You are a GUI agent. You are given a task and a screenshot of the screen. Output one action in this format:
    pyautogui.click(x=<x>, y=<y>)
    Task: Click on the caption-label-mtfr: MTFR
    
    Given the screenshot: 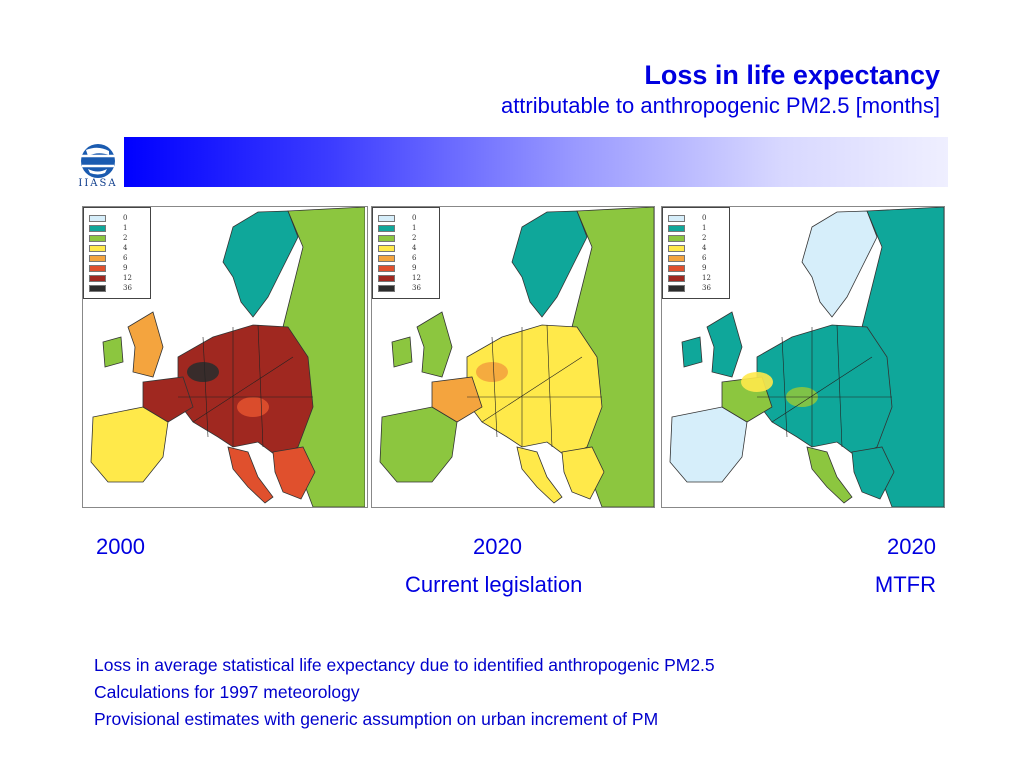 What is the action you would take?
    pyautogui.click(x=905, y=584)
    